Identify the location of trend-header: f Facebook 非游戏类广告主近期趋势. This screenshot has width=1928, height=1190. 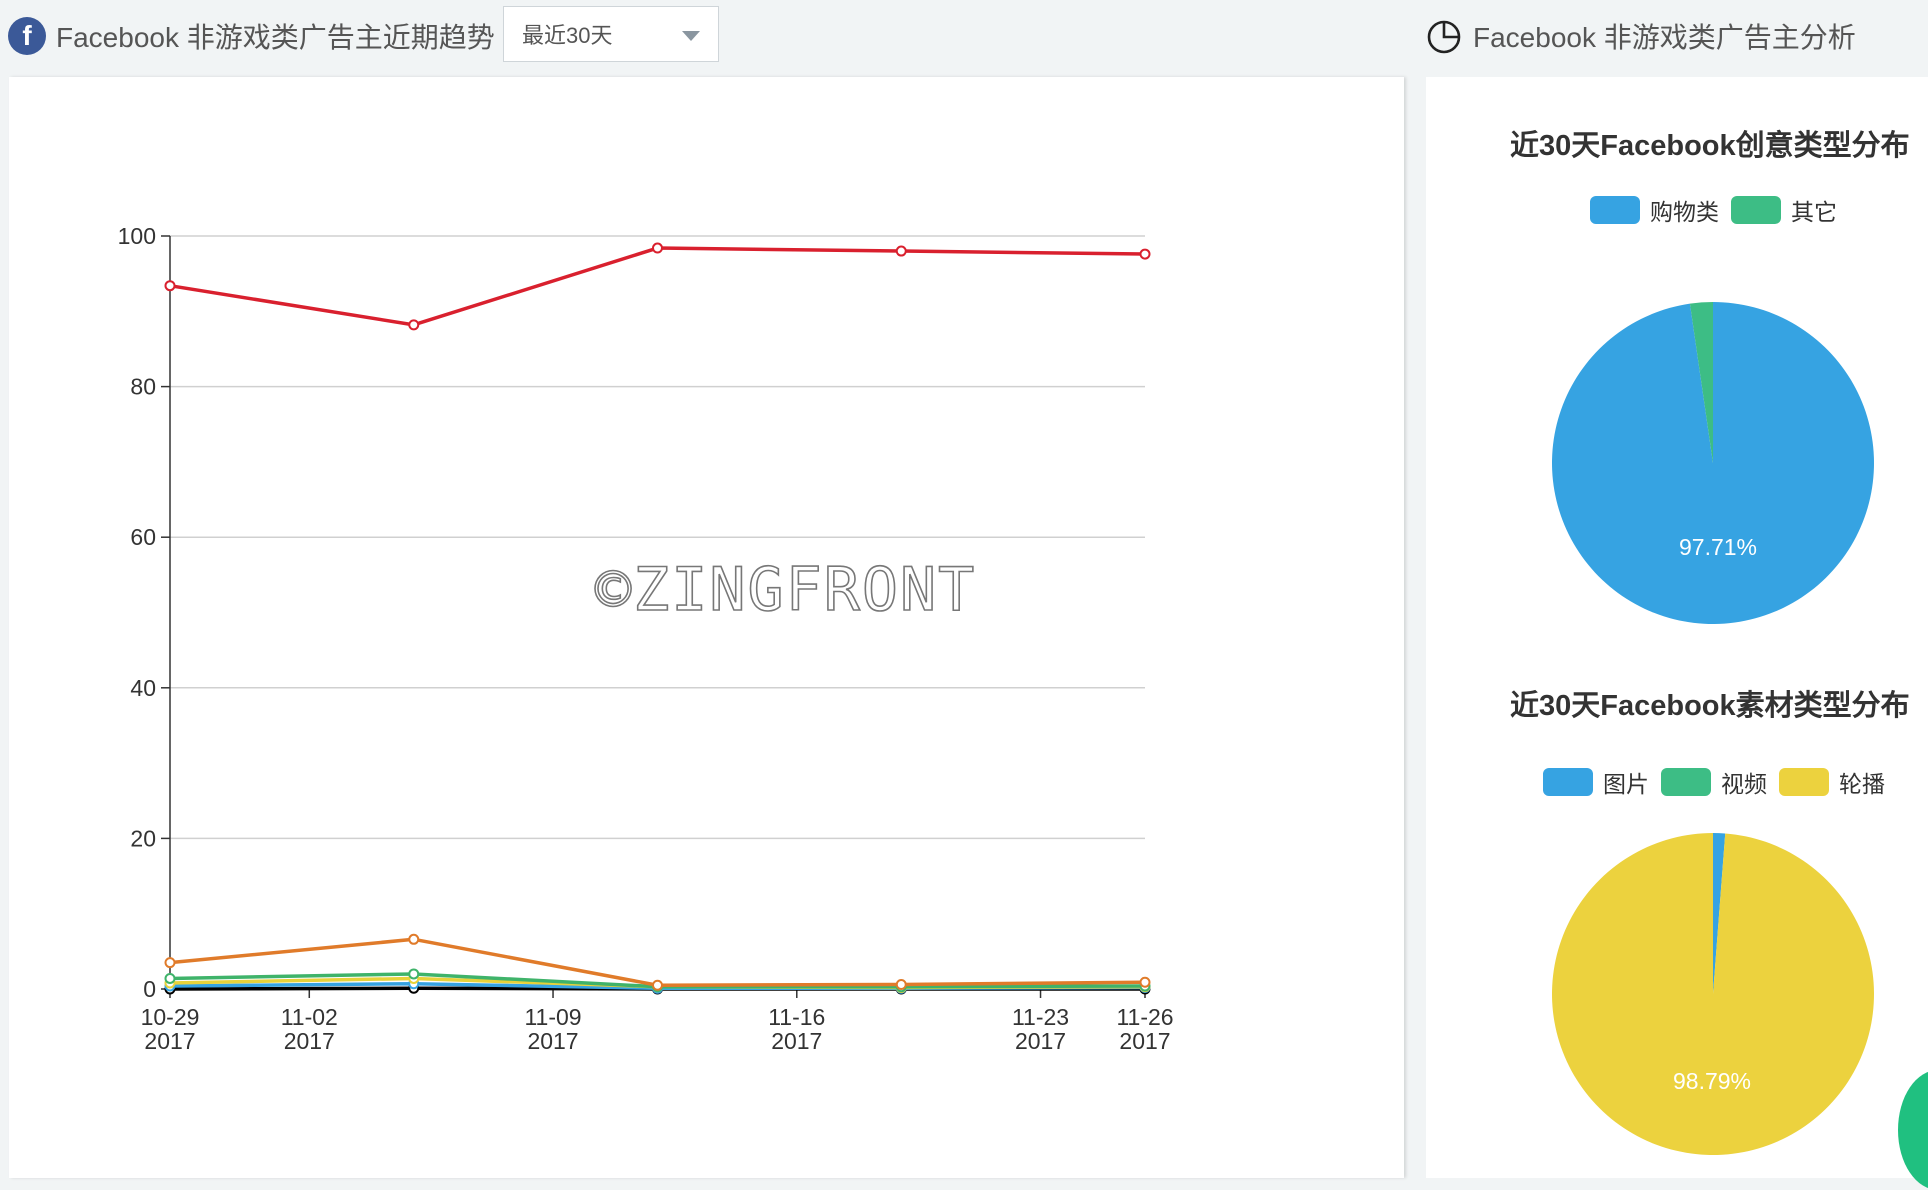
(251, 36).